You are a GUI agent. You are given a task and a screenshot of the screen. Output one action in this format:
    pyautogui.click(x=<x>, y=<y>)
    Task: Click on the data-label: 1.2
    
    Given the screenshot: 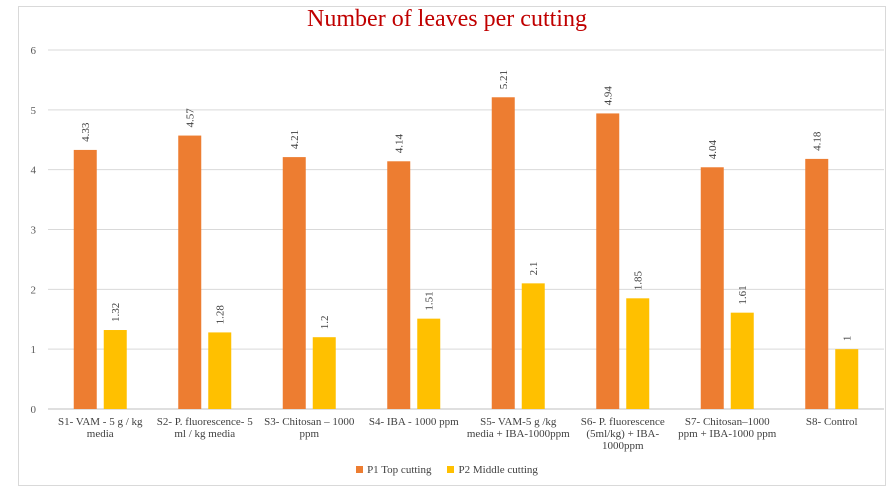 What is the action you would take?
    pyautogui.click(x=325, y=322)
    